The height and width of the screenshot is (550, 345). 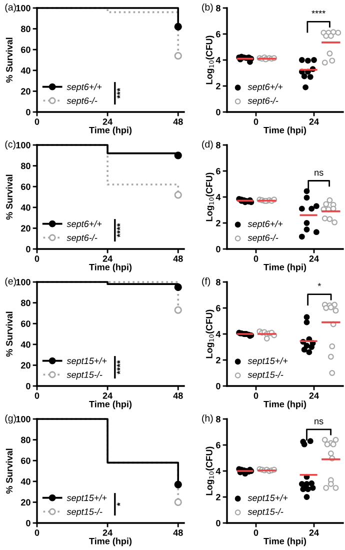 I want to click on chart-title: (a), so click(x=10, y=8).